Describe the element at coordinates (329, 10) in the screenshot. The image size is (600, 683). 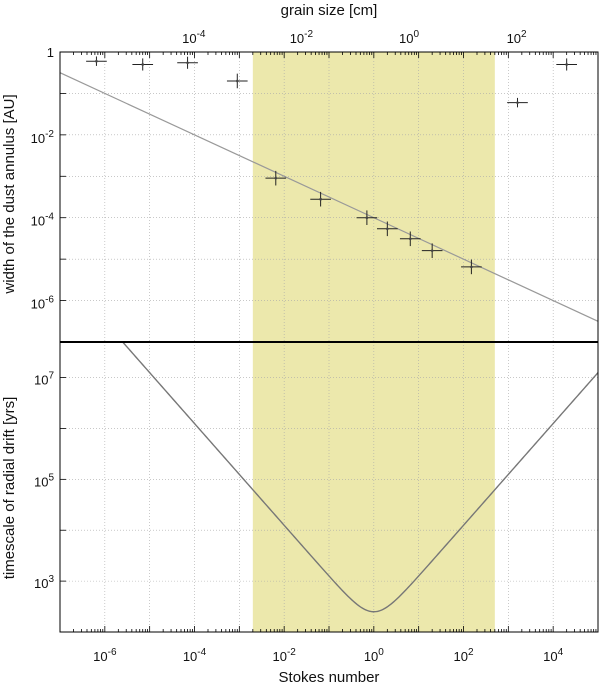
I see `top-axis-title: grain size [cm]` at that location.